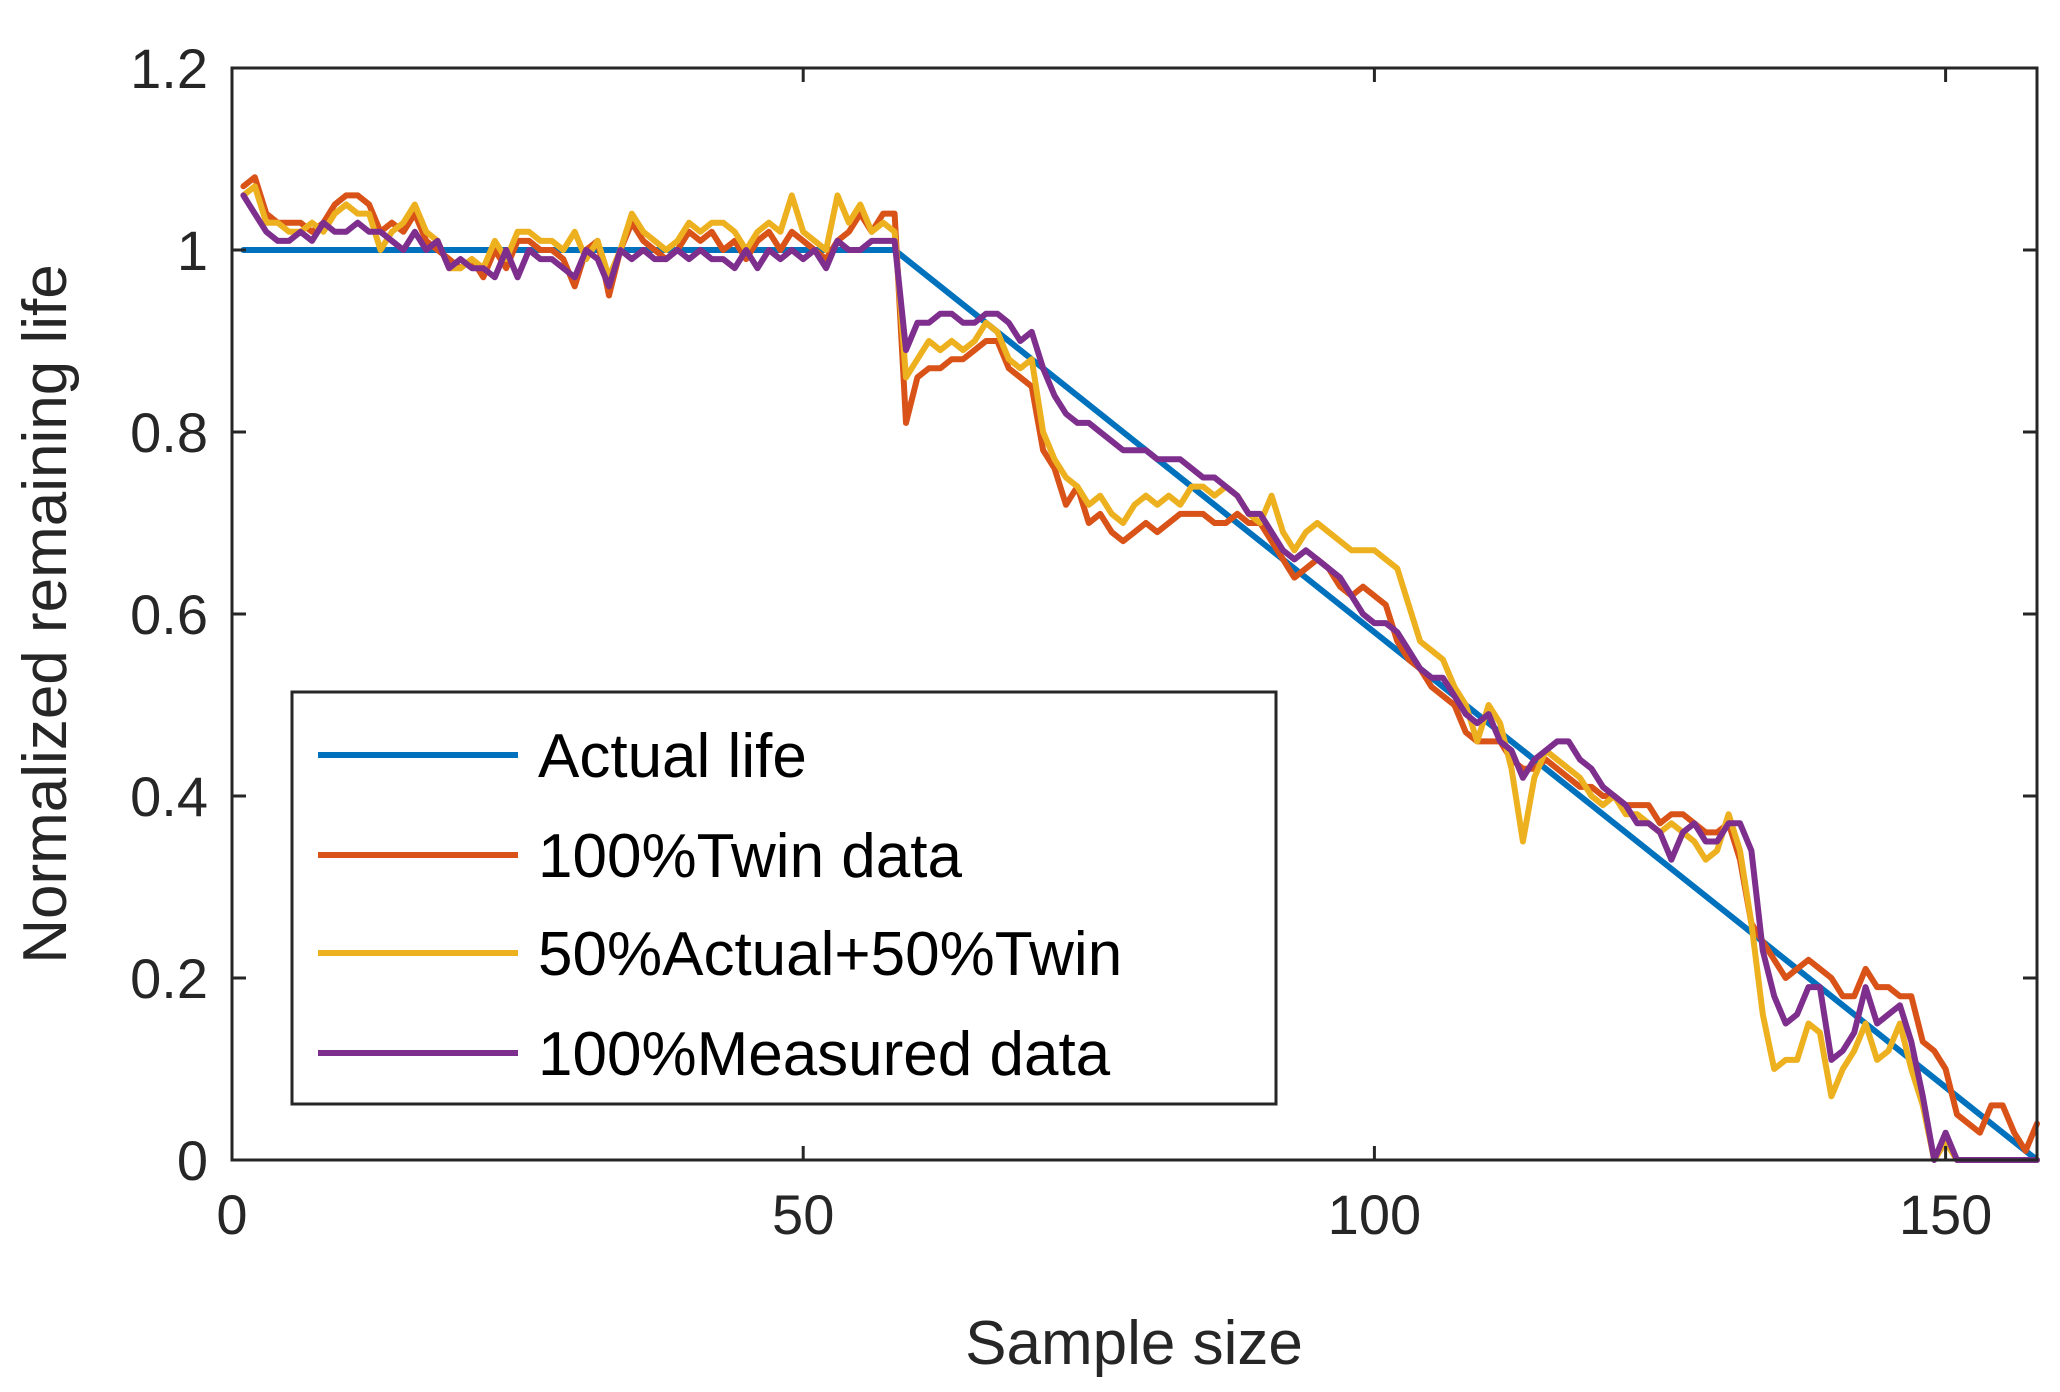 This screenshot has width=2060, height=1392. I want to click on x-tick-label: 0, so click(231, 1214).